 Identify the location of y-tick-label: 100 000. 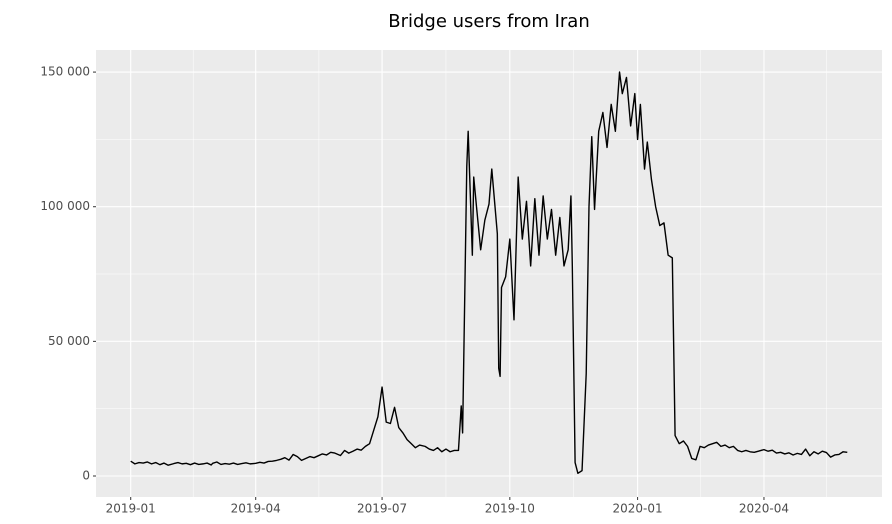
(65, 206).